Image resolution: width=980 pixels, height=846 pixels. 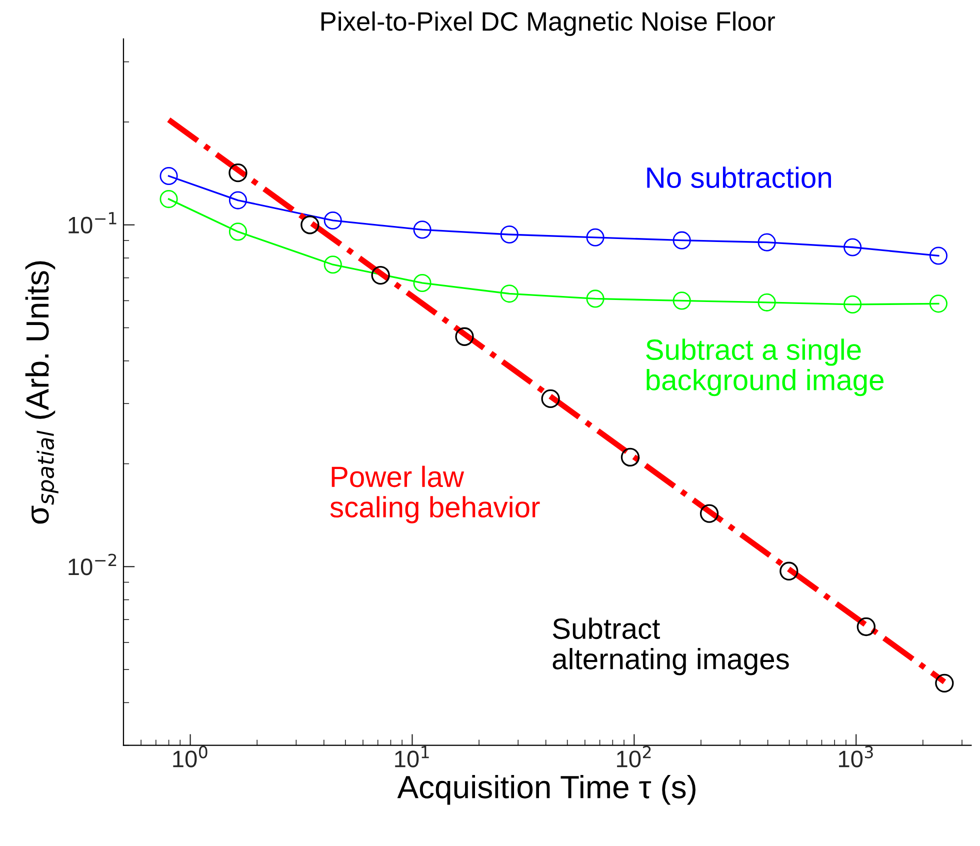 I want to click on y-tick-label: 10$^{−2}$, so click(x=92, y=565).